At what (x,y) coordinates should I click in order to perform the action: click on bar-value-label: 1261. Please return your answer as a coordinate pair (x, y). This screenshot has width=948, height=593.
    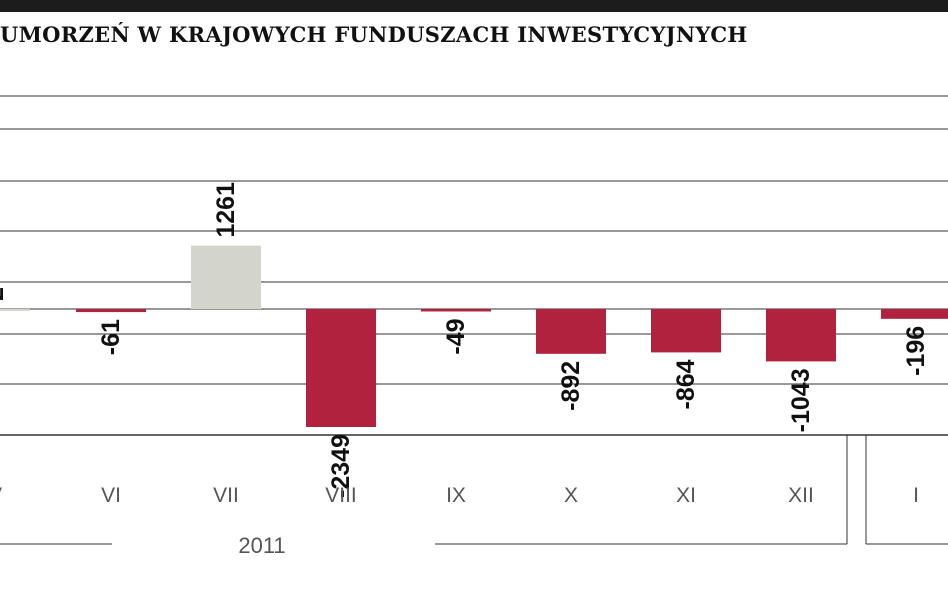
    Looking at the image, I should click on (226, 210).